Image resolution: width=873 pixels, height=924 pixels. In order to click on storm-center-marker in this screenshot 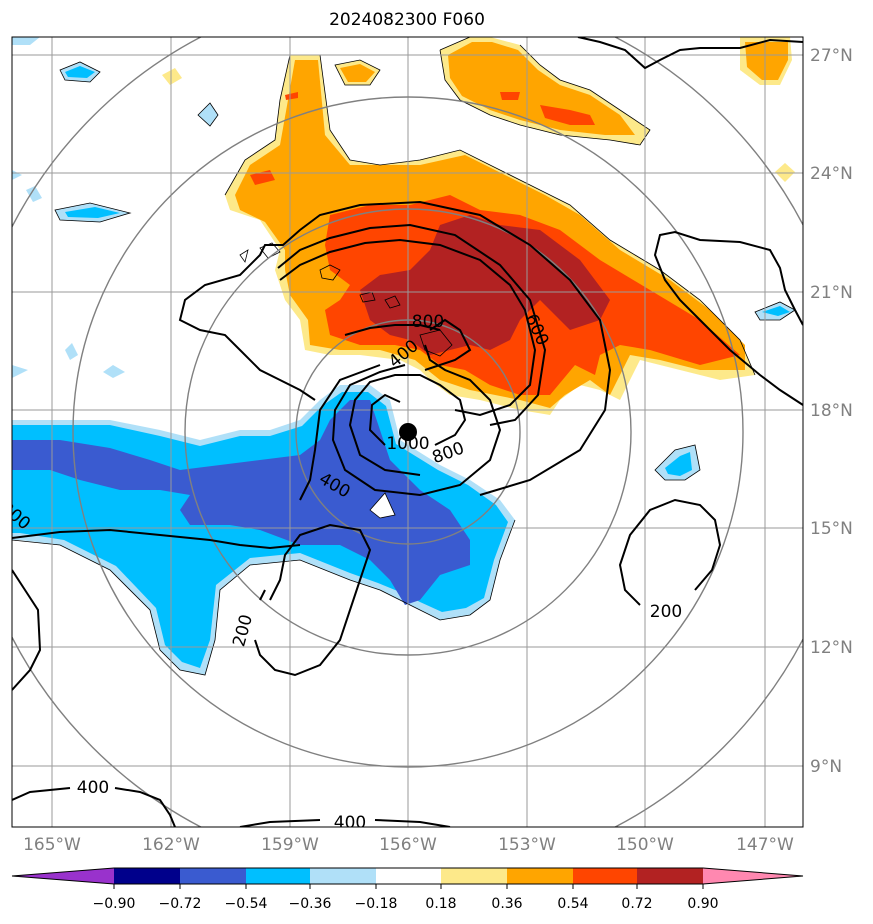, I will do `click(408, 432)`.